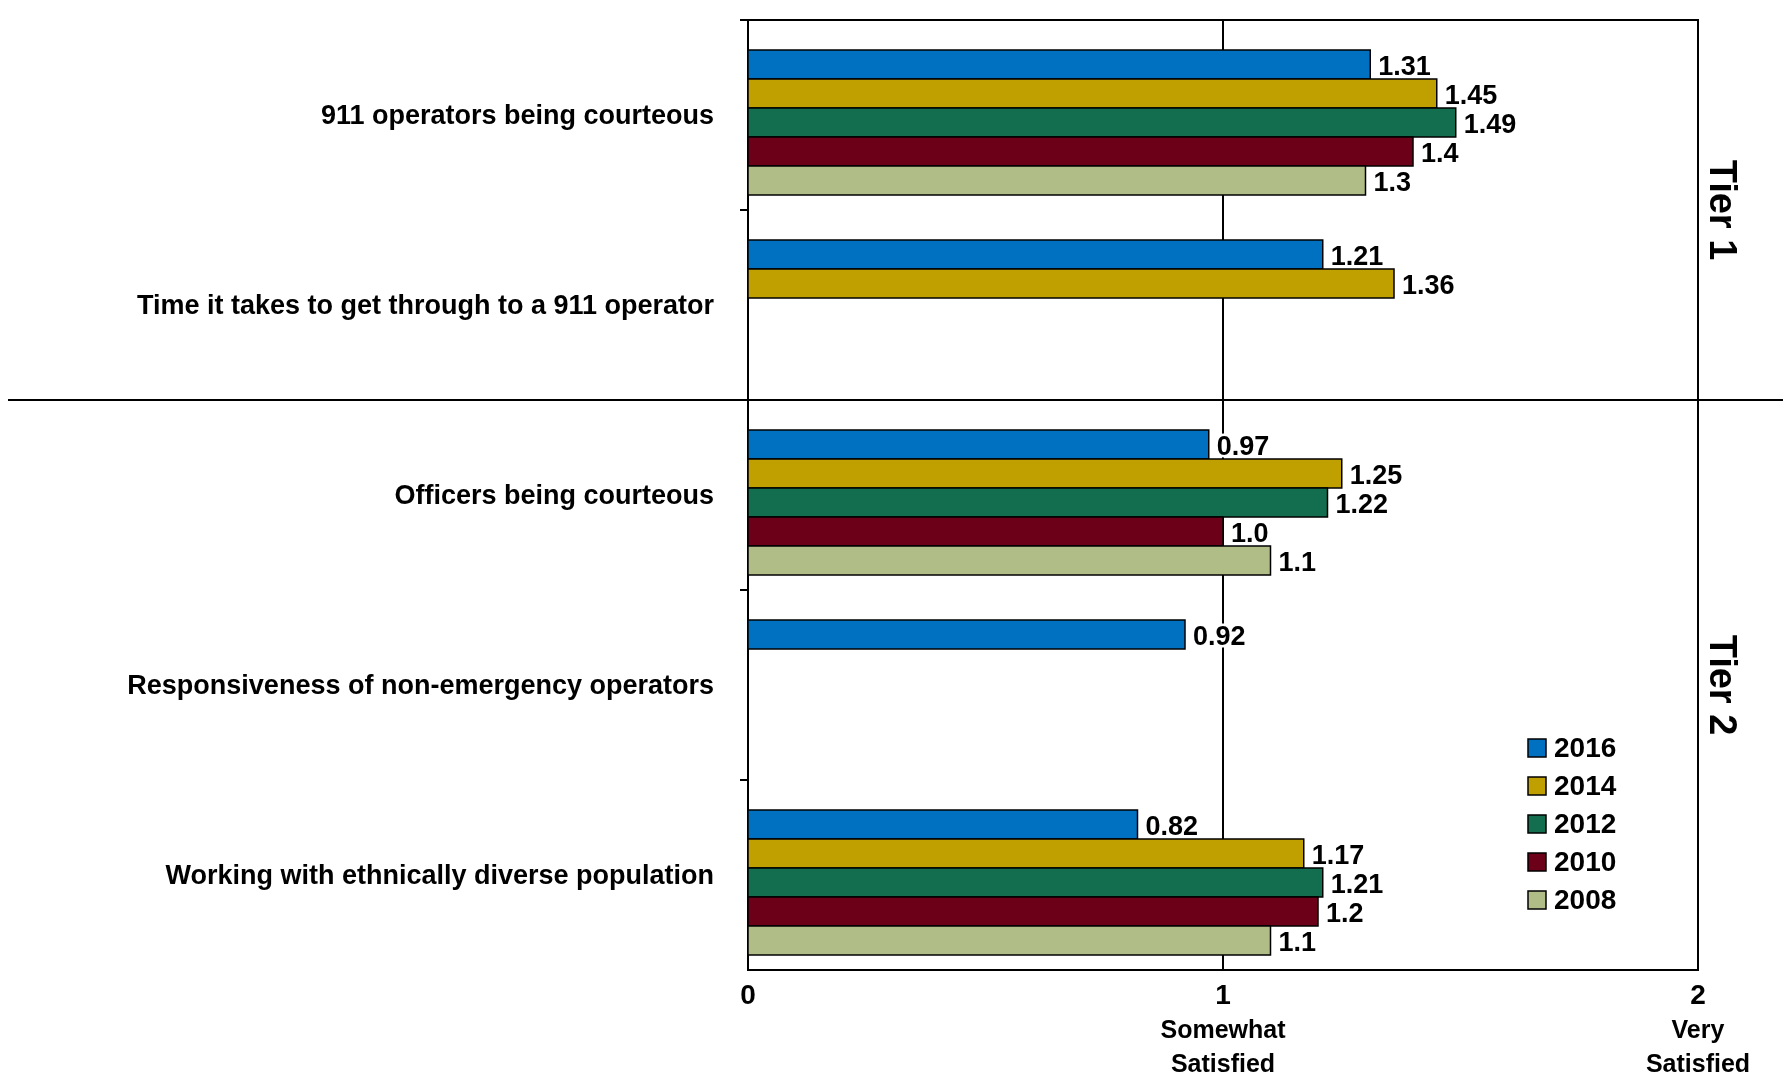 The image size is (1791, 1078). What do you see at coordinates (748, 994) in the screenshot?
I see `x-tick-label: 0` at bounding box center [748, 994].